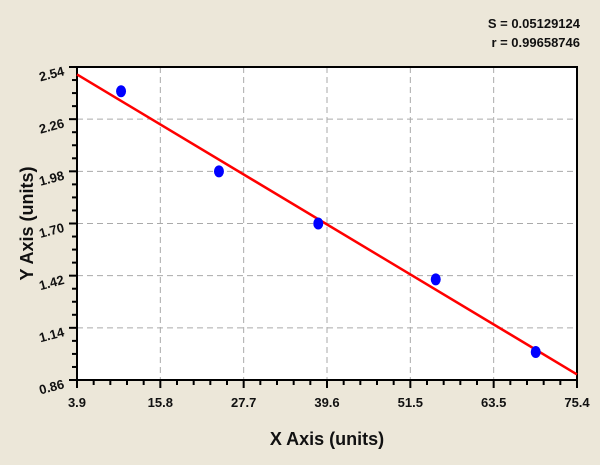 The height and width of the screenshot is (465, 600). Describe the element at coordinates (534, 33) in the screenshot. I see `fit-statistics: S = 0.05129124 r = 0.99658746` at that location.